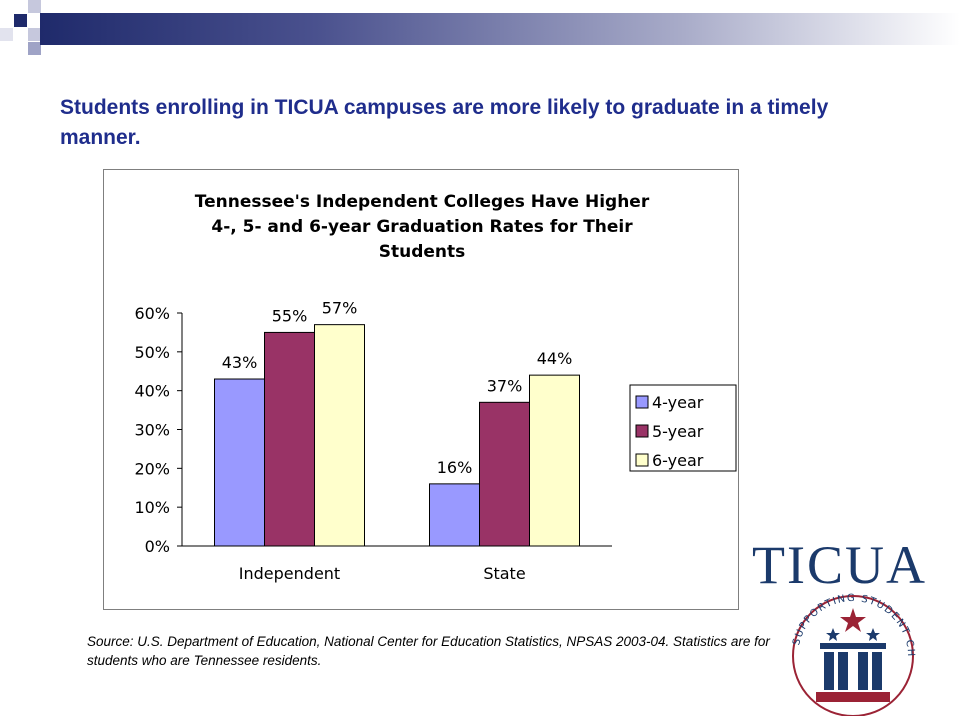  What do you see at coordinates (152, 352) in the screenshot?
I see `y-tick-label: 50%` at bounding box center [152, 352].